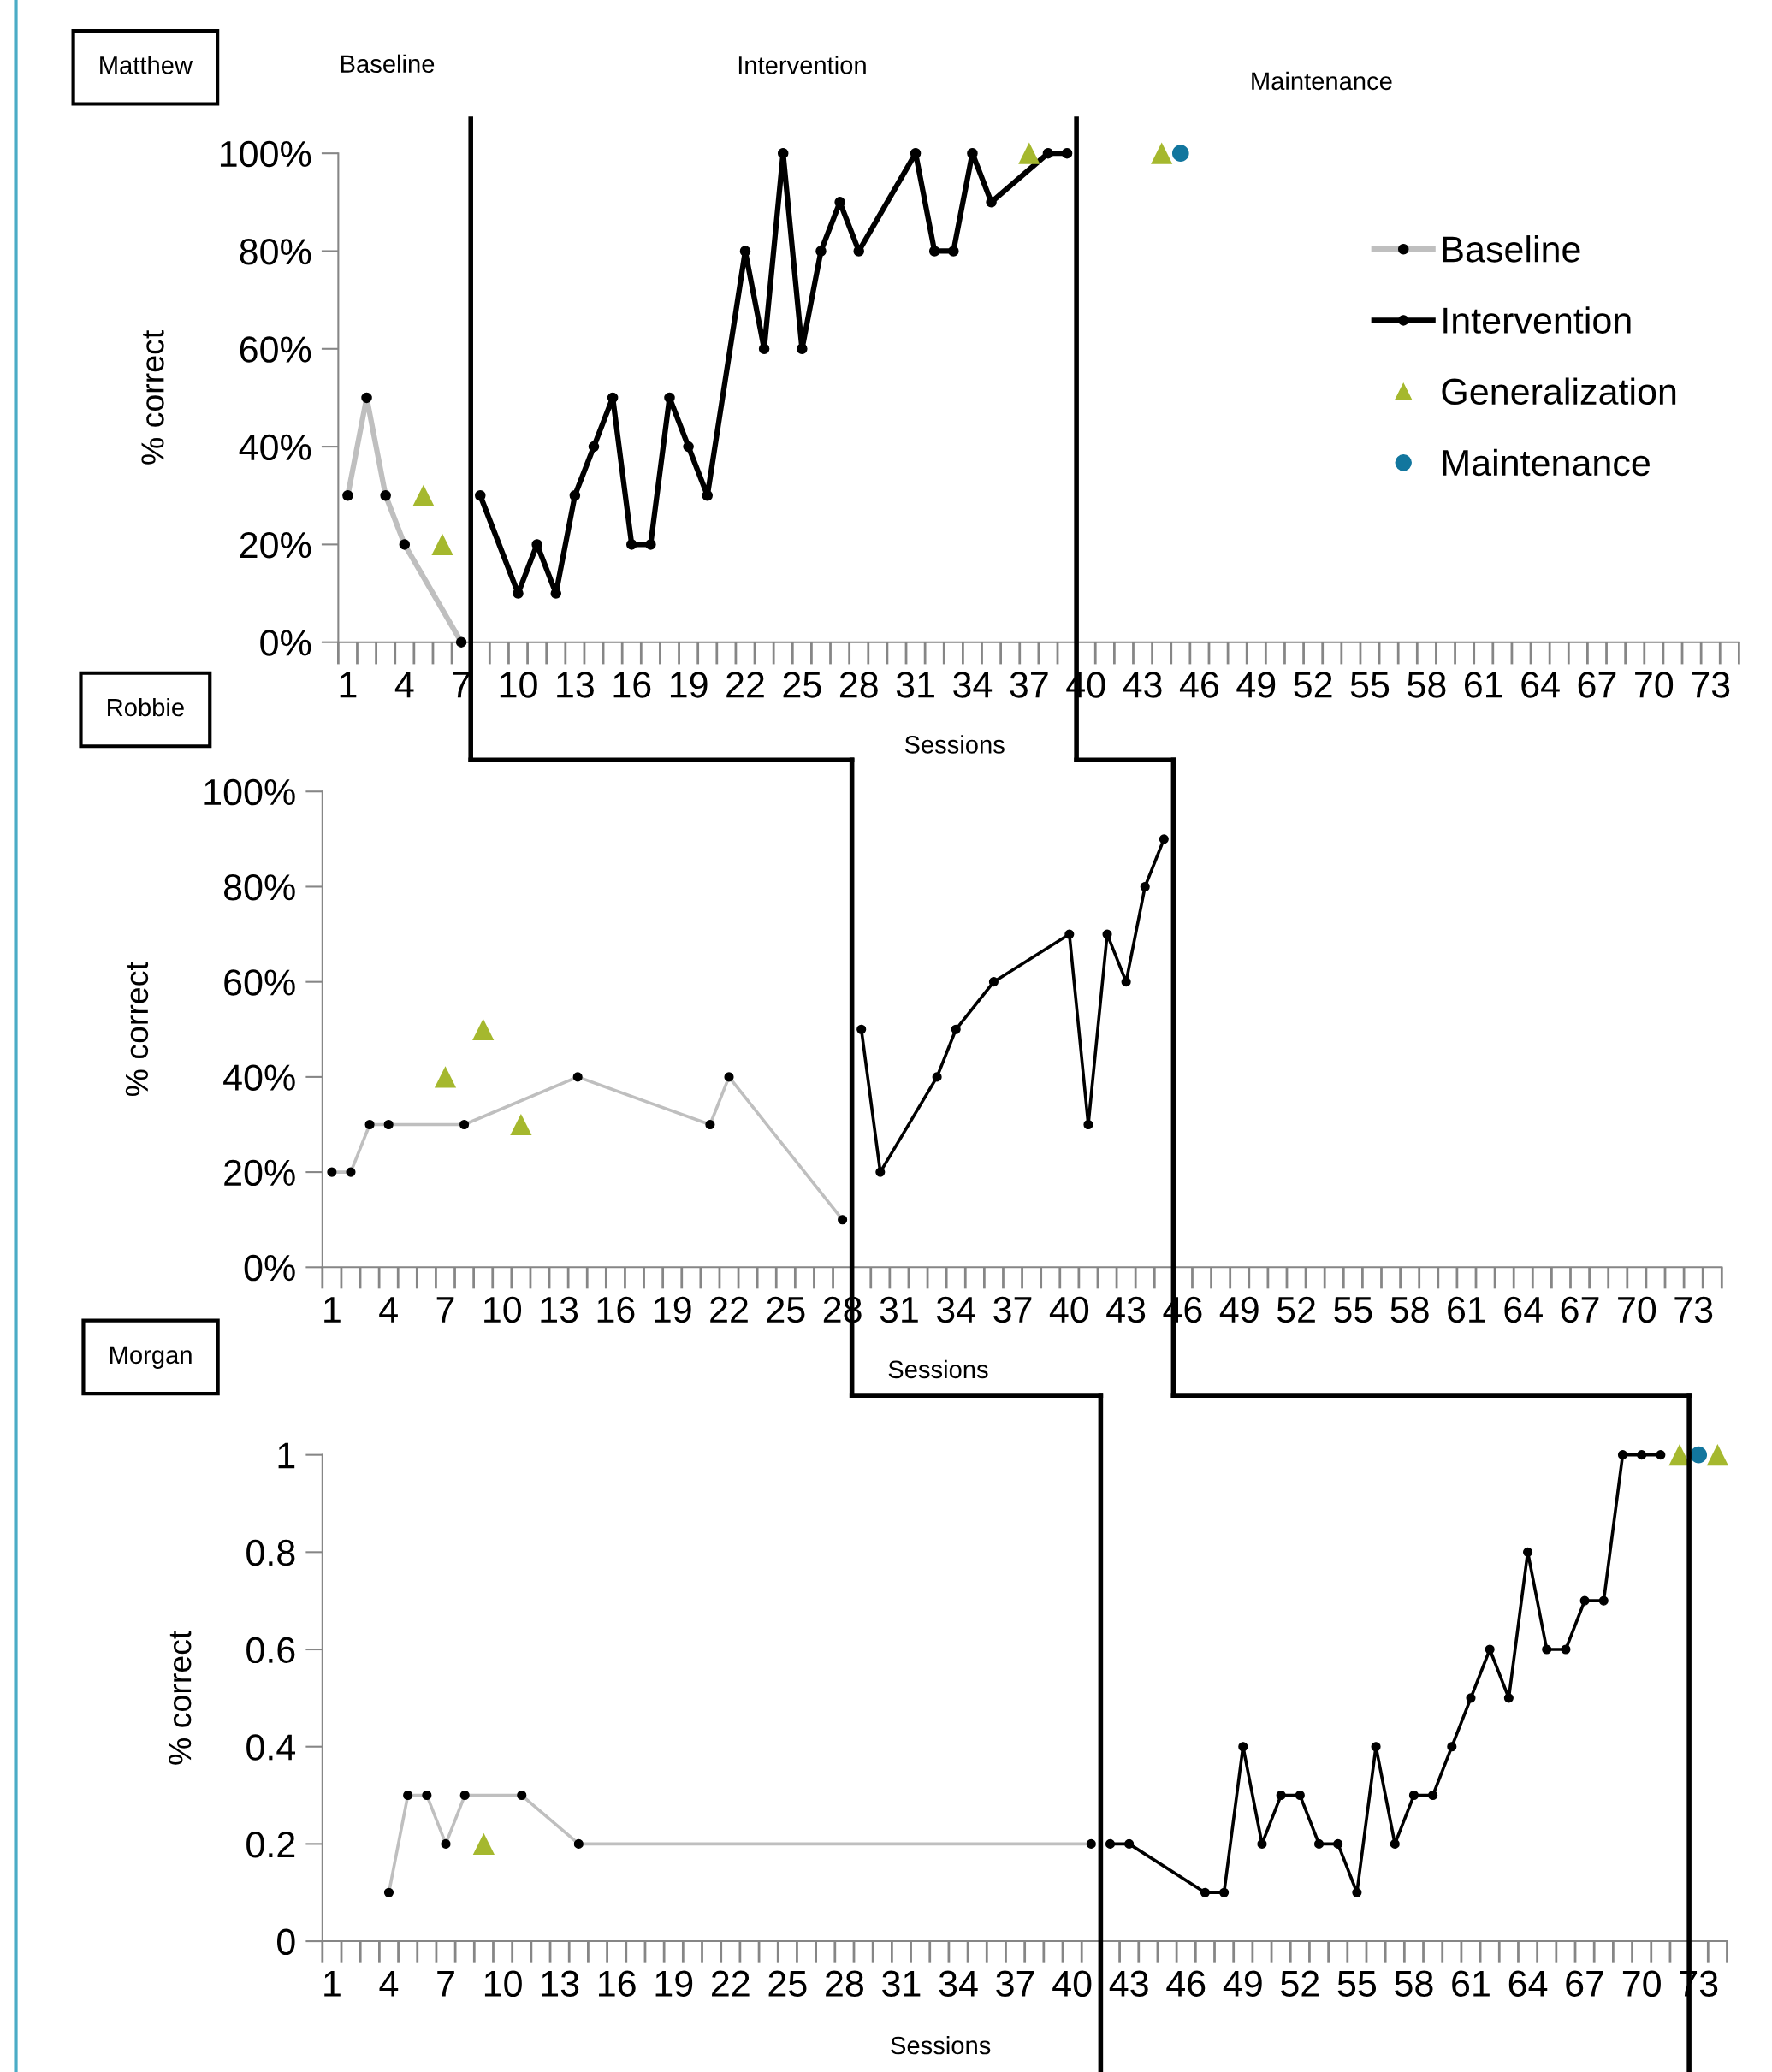 Image resolution: width=1772 pixels, height=2072 pixels. Describe the element at coordinates (276, 349) in the screenshot. I see `y-tick-label: 60%` at that location.